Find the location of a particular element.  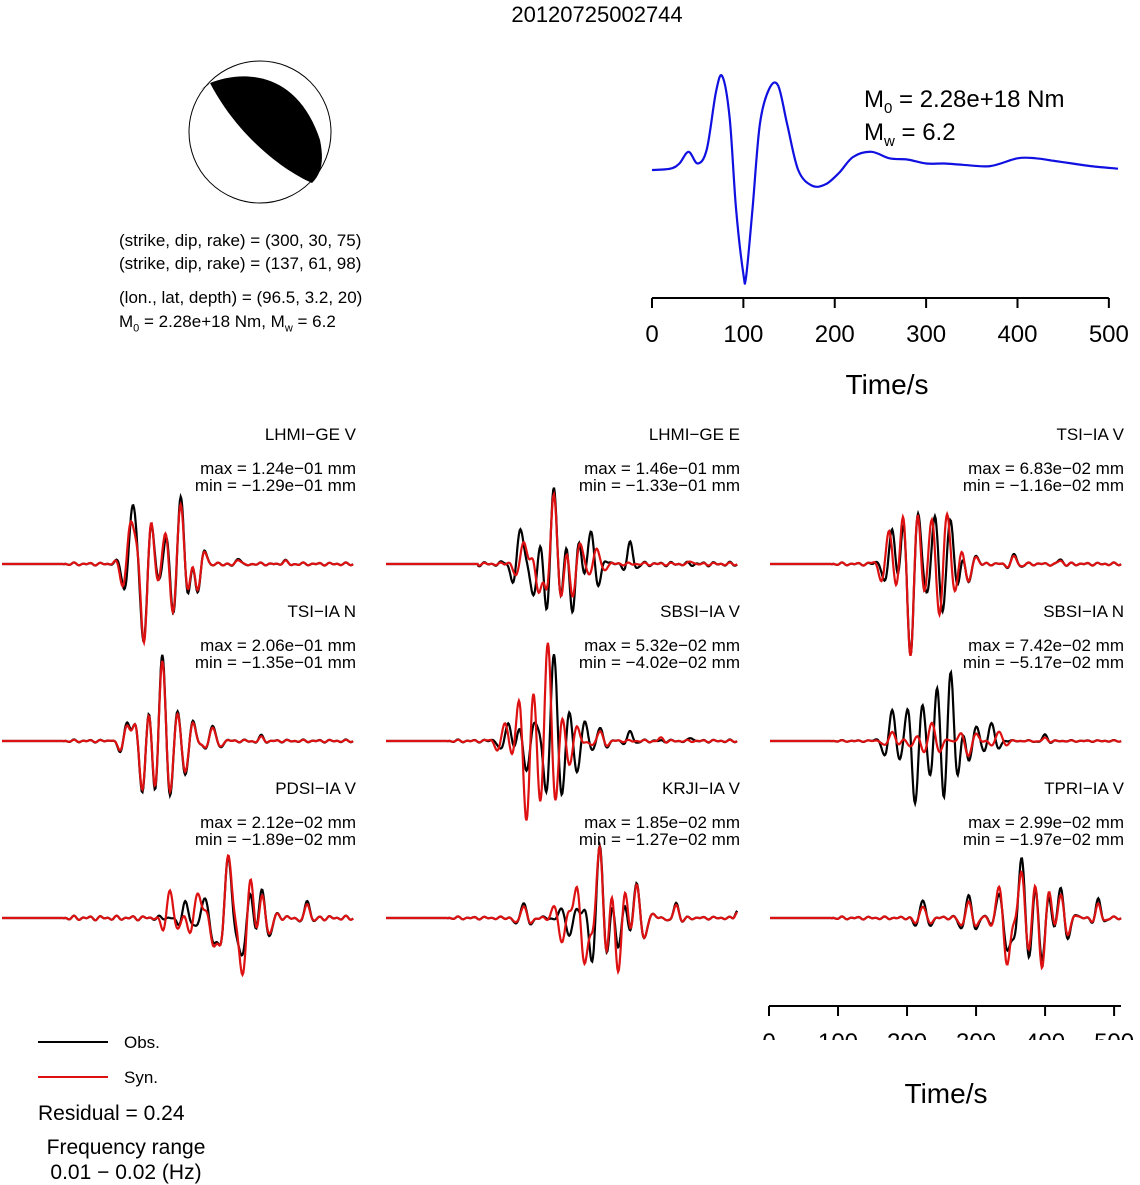

legend-synthetic-label: Syn. is located at coordinates (141, 1077).